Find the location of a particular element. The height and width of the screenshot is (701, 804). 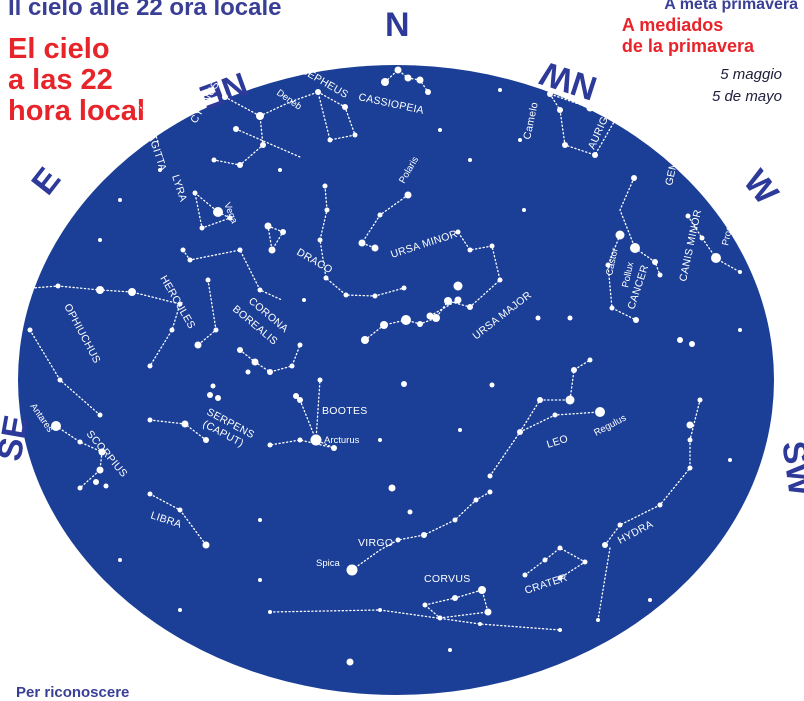

title-spanish-line-2: a las 22 is located at coordinates (60, 80).